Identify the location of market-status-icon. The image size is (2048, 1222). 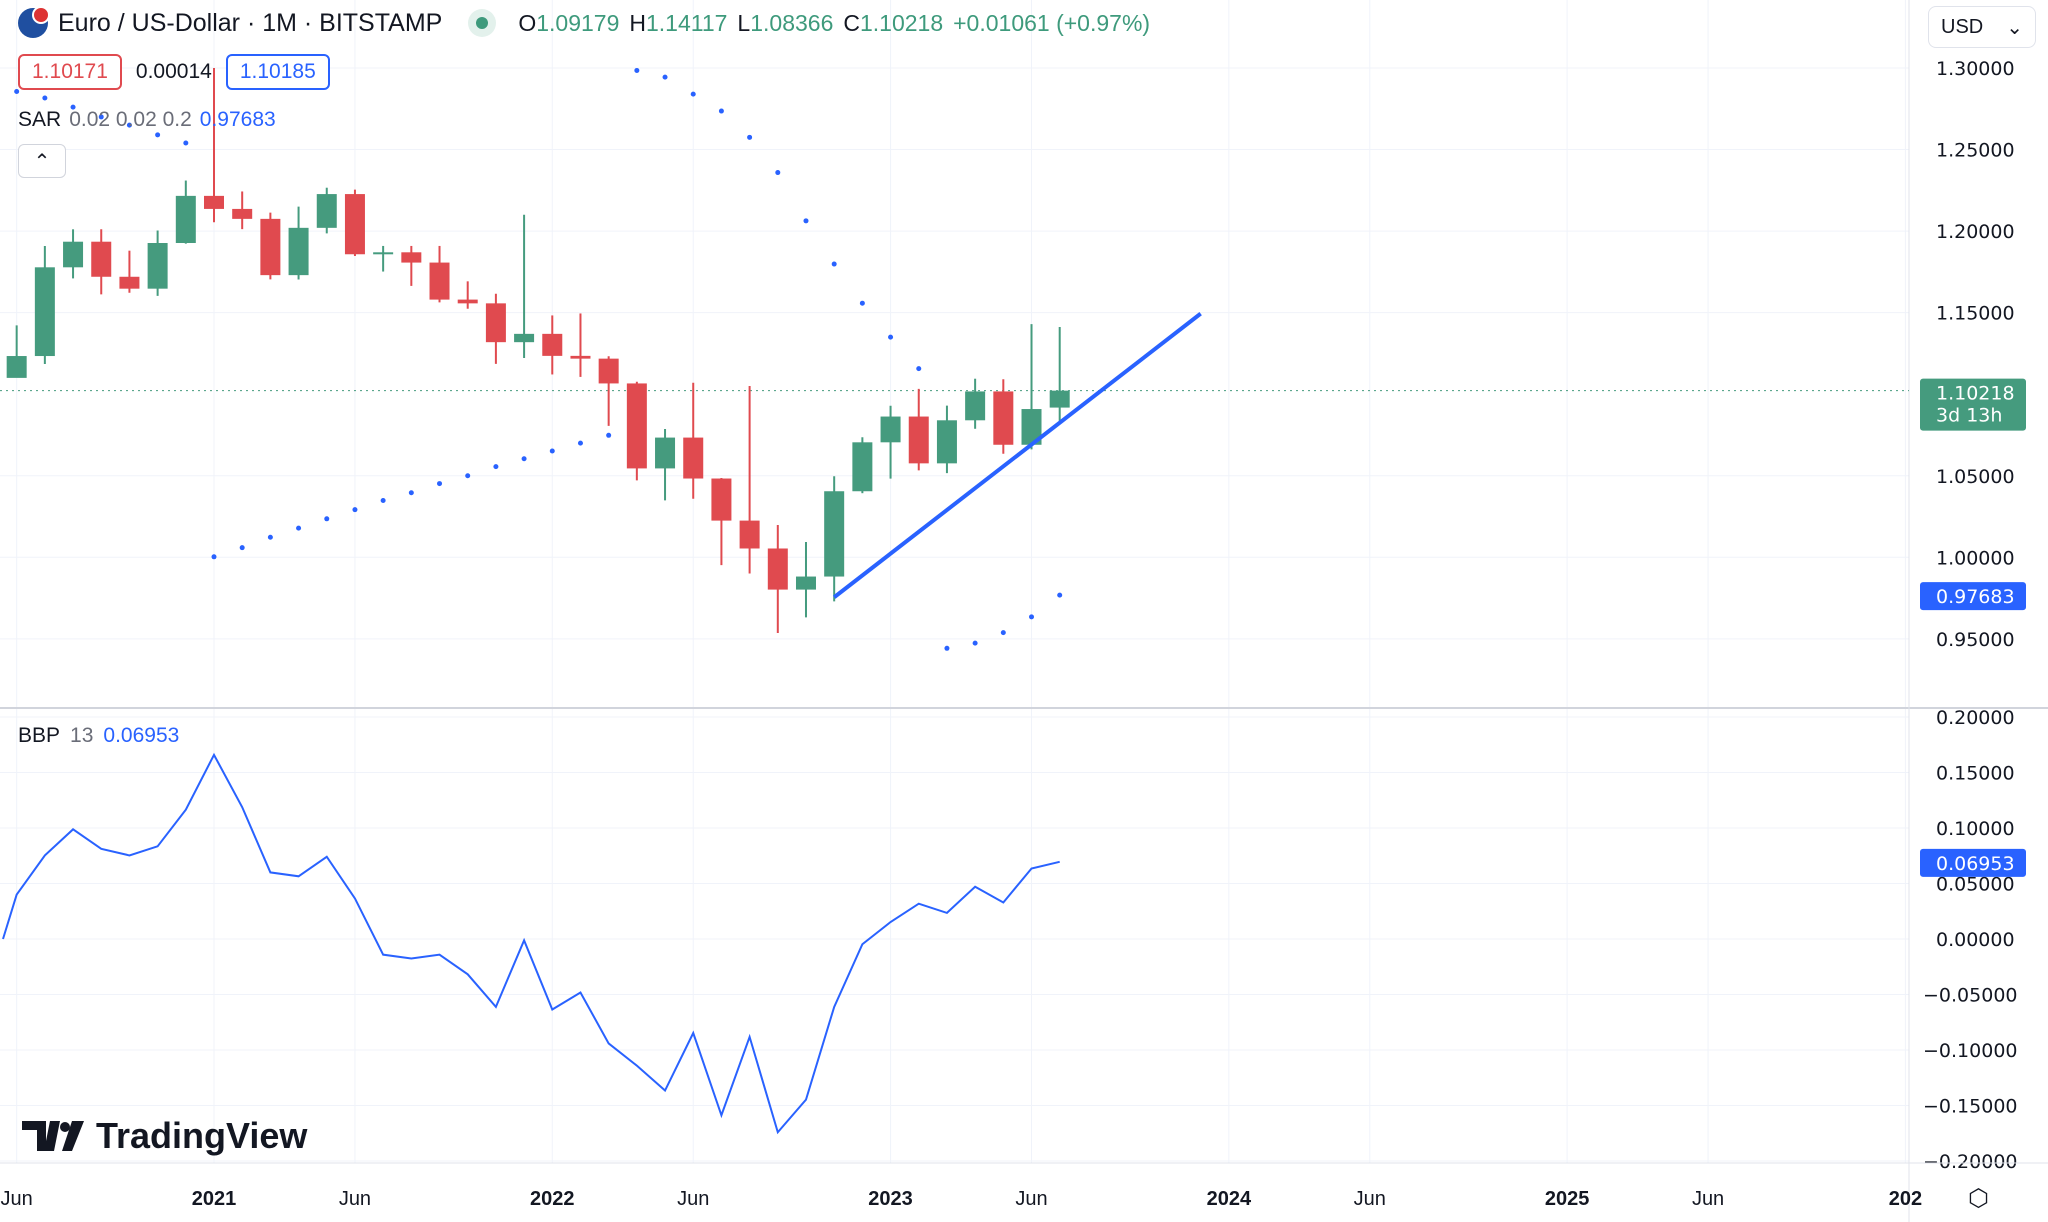
(482, 23).